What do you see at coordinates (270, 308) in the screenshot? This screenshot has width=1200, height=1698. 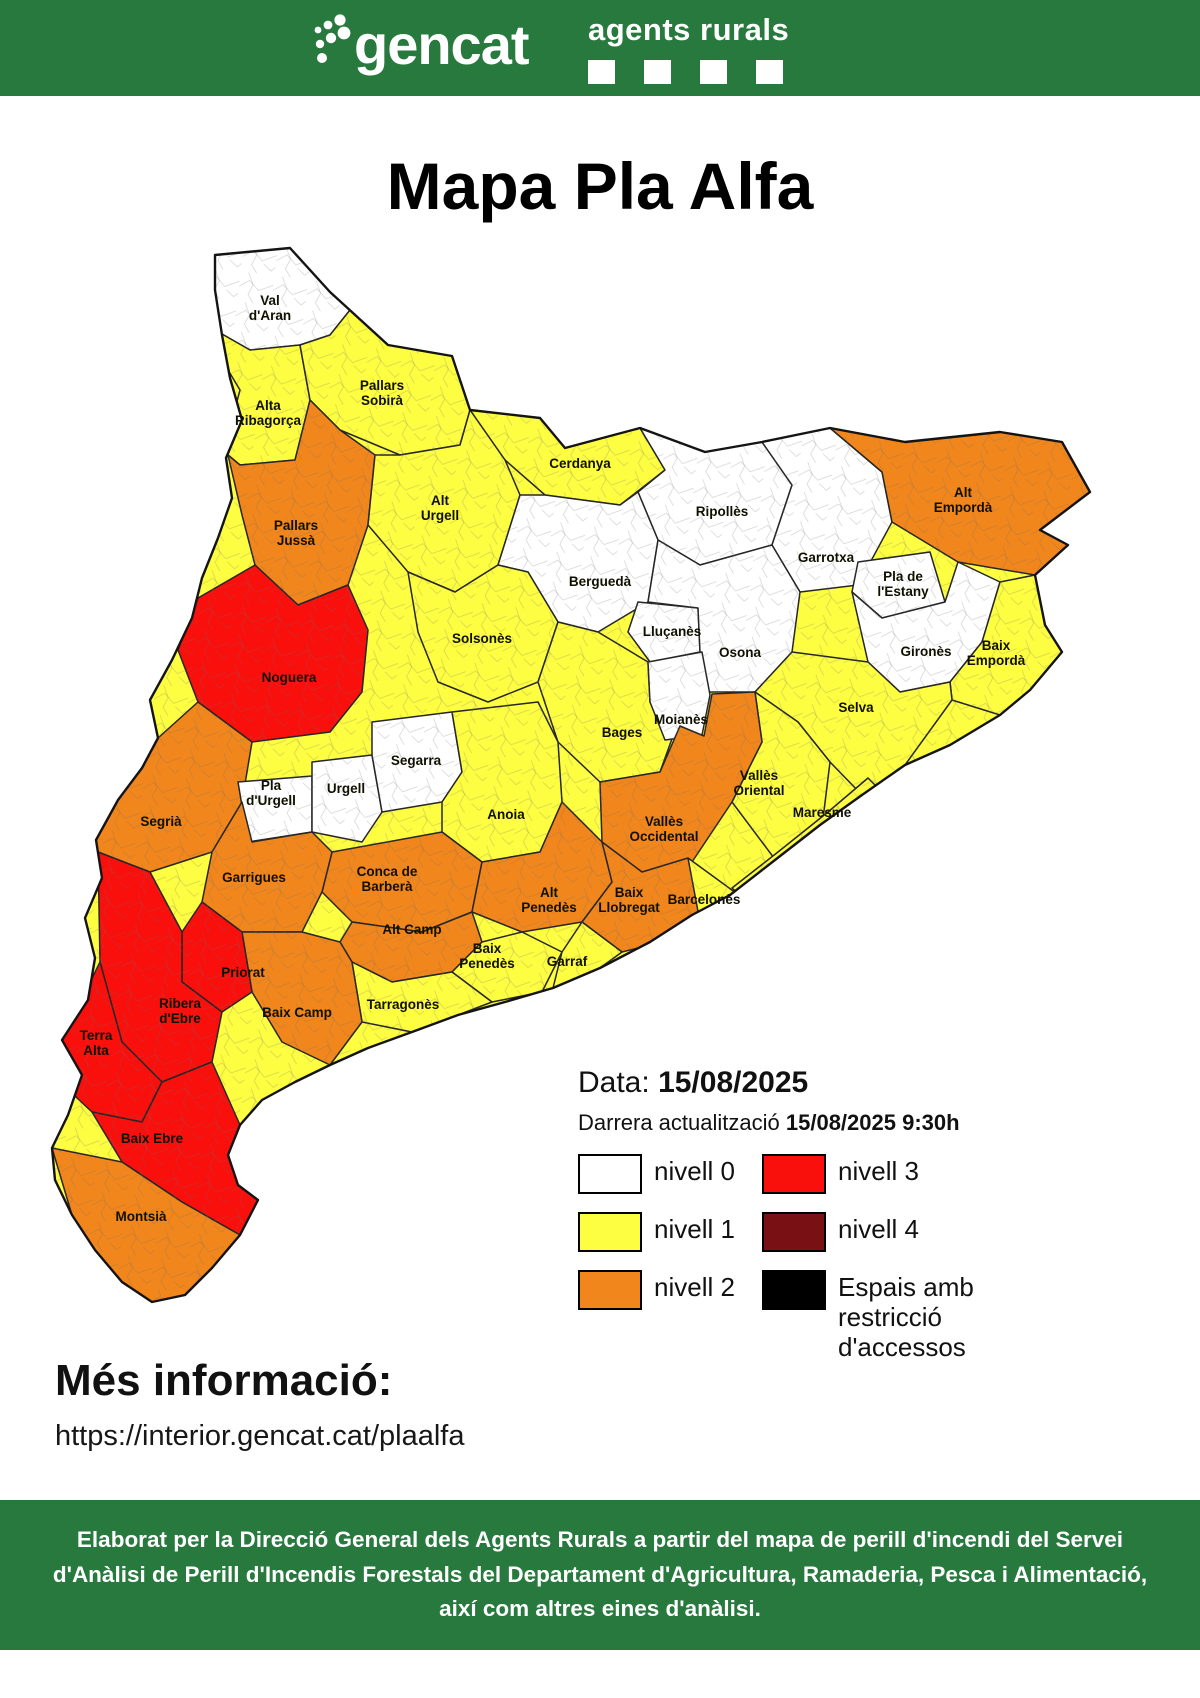 I see `region-label-val-daran: Val d'Aran` at bounding box center [270, 308].